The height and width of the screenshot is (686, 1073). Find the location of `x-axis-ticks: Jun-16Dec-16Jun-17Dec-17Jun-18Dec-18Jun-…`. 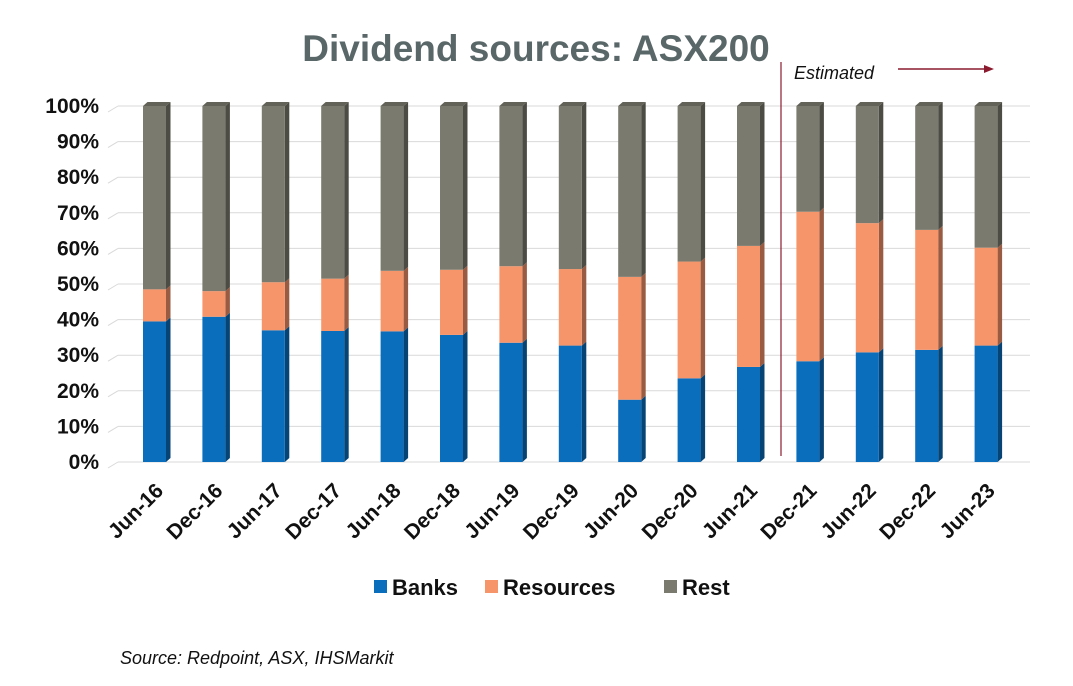

x-axis-ticks: Jun-16Dec-16Jun-17Dec-17Jun-18Dec-18Jun-… is located at coordinates (552, 511).